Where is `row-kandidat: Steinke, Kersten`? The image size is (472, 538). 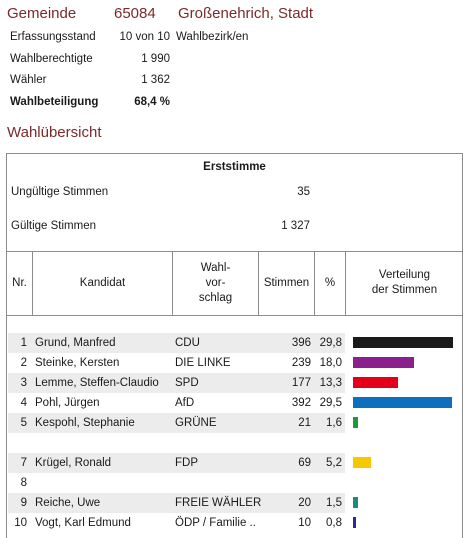
row-kandidat: Steinke, Kersten is located at coordinates (77, 363).